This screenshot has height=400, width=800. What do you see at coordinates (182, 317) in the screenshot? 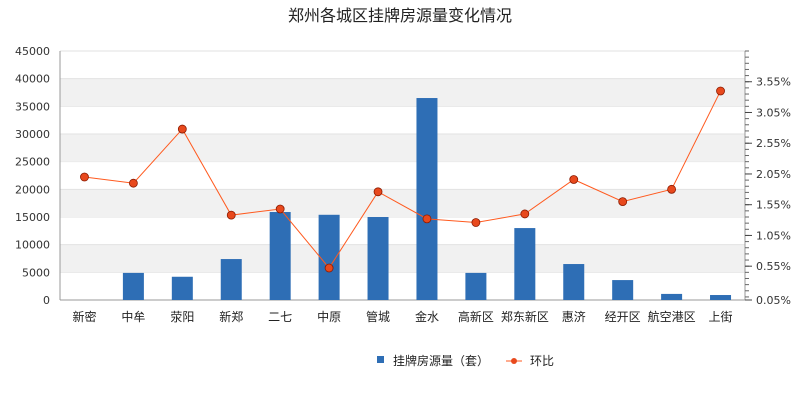
I see `category-label: 荥阳` at bounding box center [182, 317].